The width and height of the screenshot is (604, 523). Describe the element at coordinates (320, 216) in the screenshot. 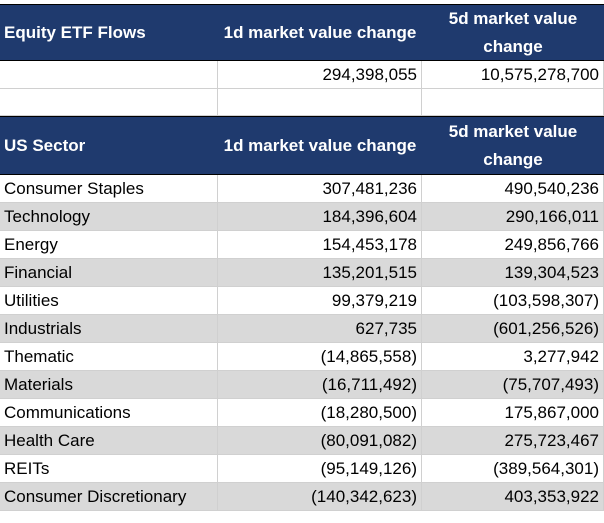

I see `sector-1d-cell: 184,396,604` at that location.